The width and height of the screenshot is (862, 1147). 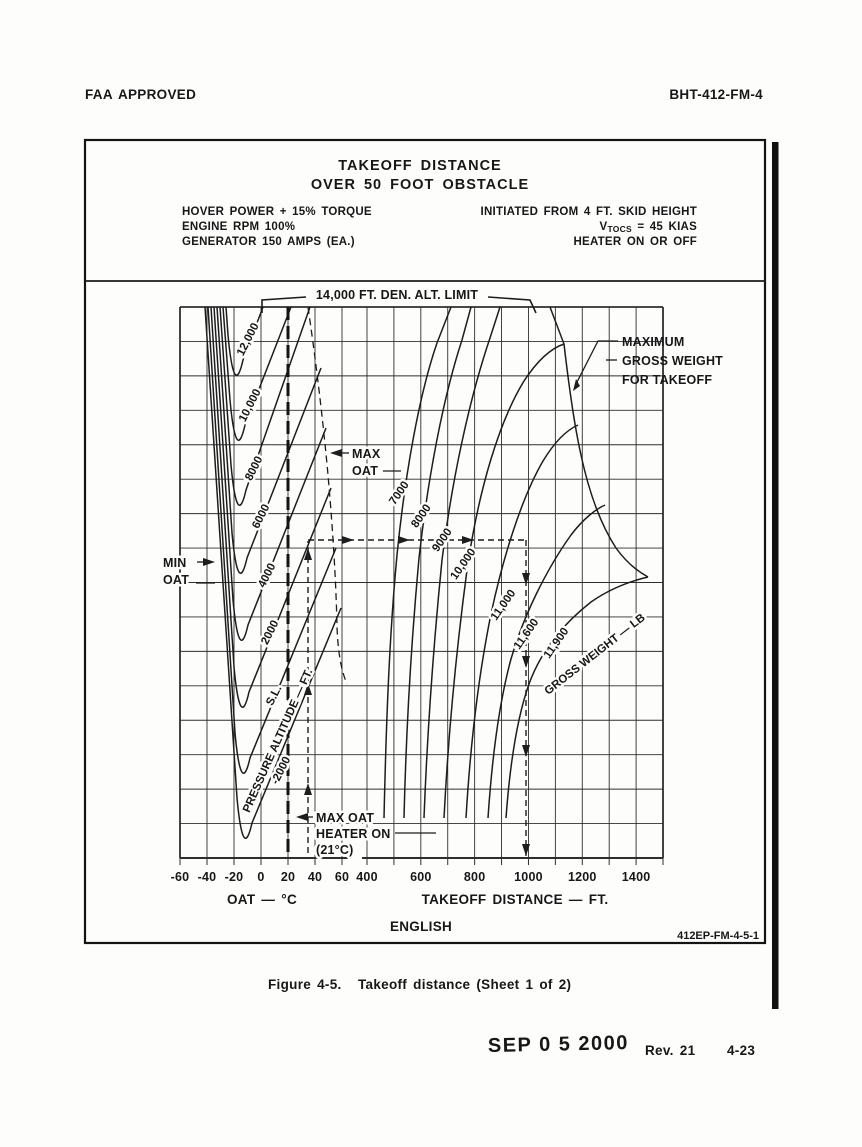 I want to click on max-oat-label-1: MAX, so click(x=366, y=454).